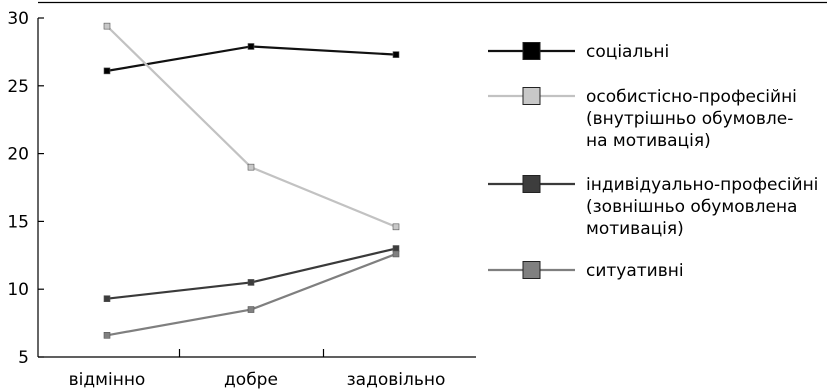  Describe the element at coordinates (689, 119) in the screenshot. I see `legend-label: (внутрішньо обумовле-` at that location.